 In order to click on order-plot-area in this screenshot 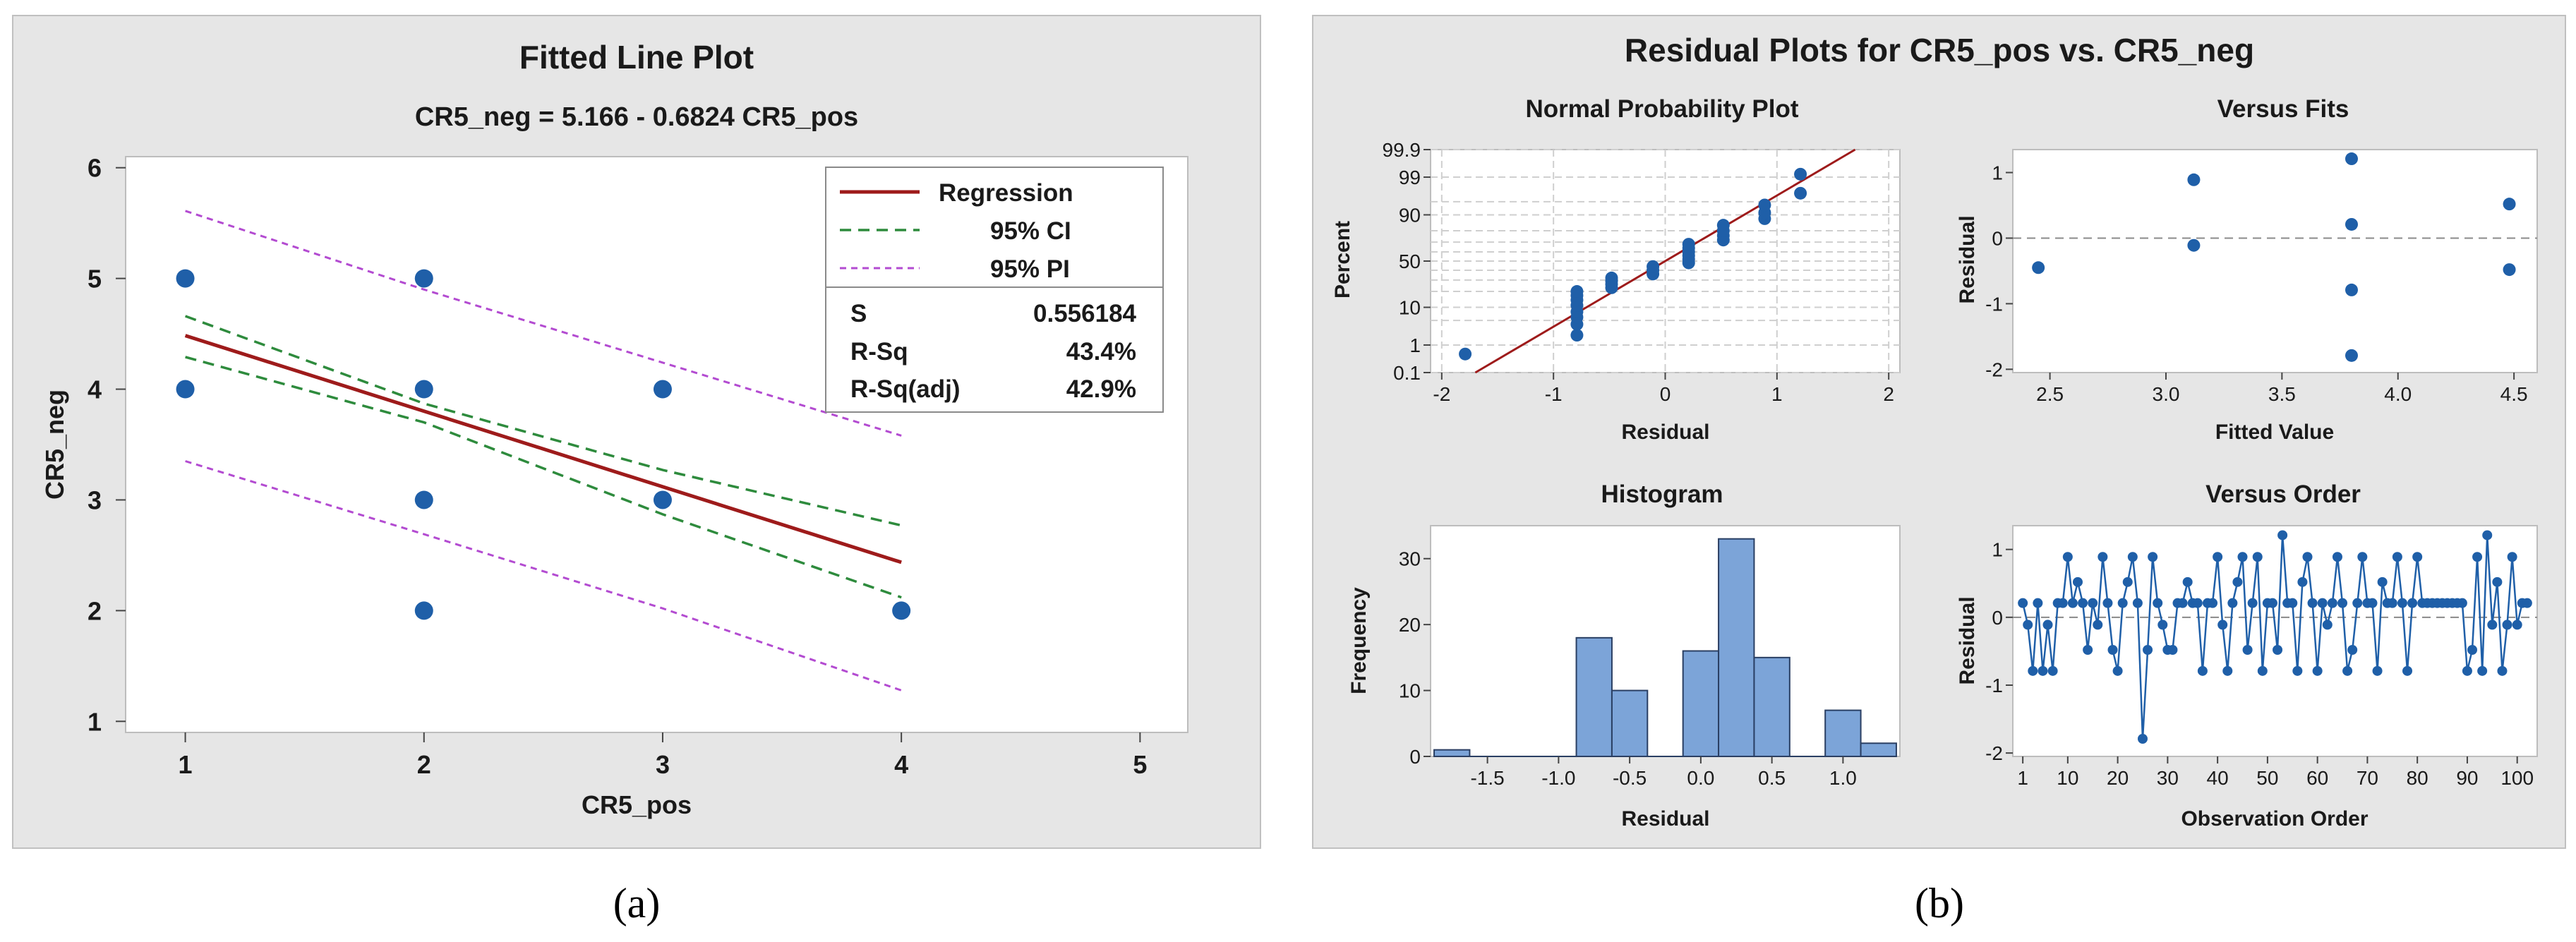, I will do `click(2275, 641)`.